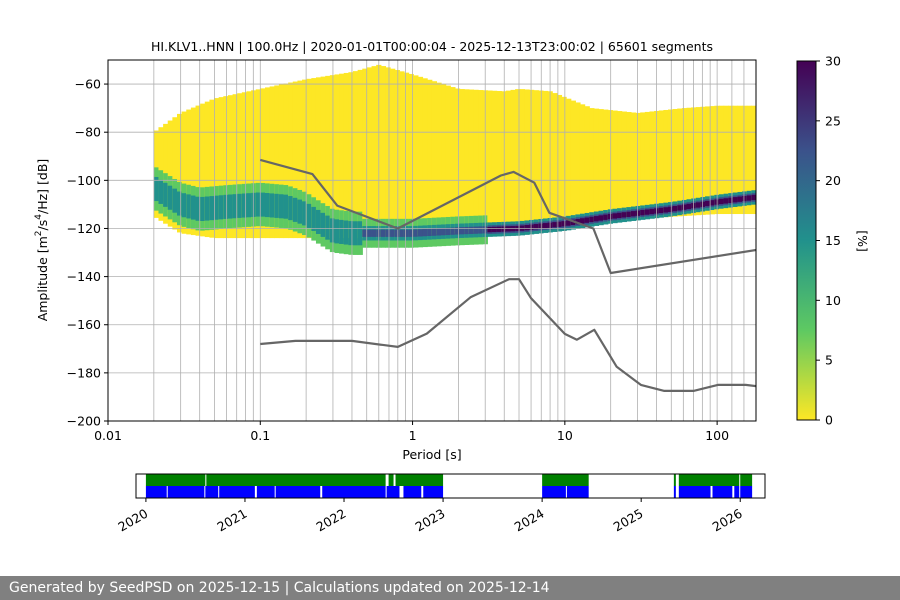 Image resolution: width=900 pixels, height=600 pixels. Describe the element at coordinates (84, 324) in the screenshot. I see `y-tick-label: −160` at that location.